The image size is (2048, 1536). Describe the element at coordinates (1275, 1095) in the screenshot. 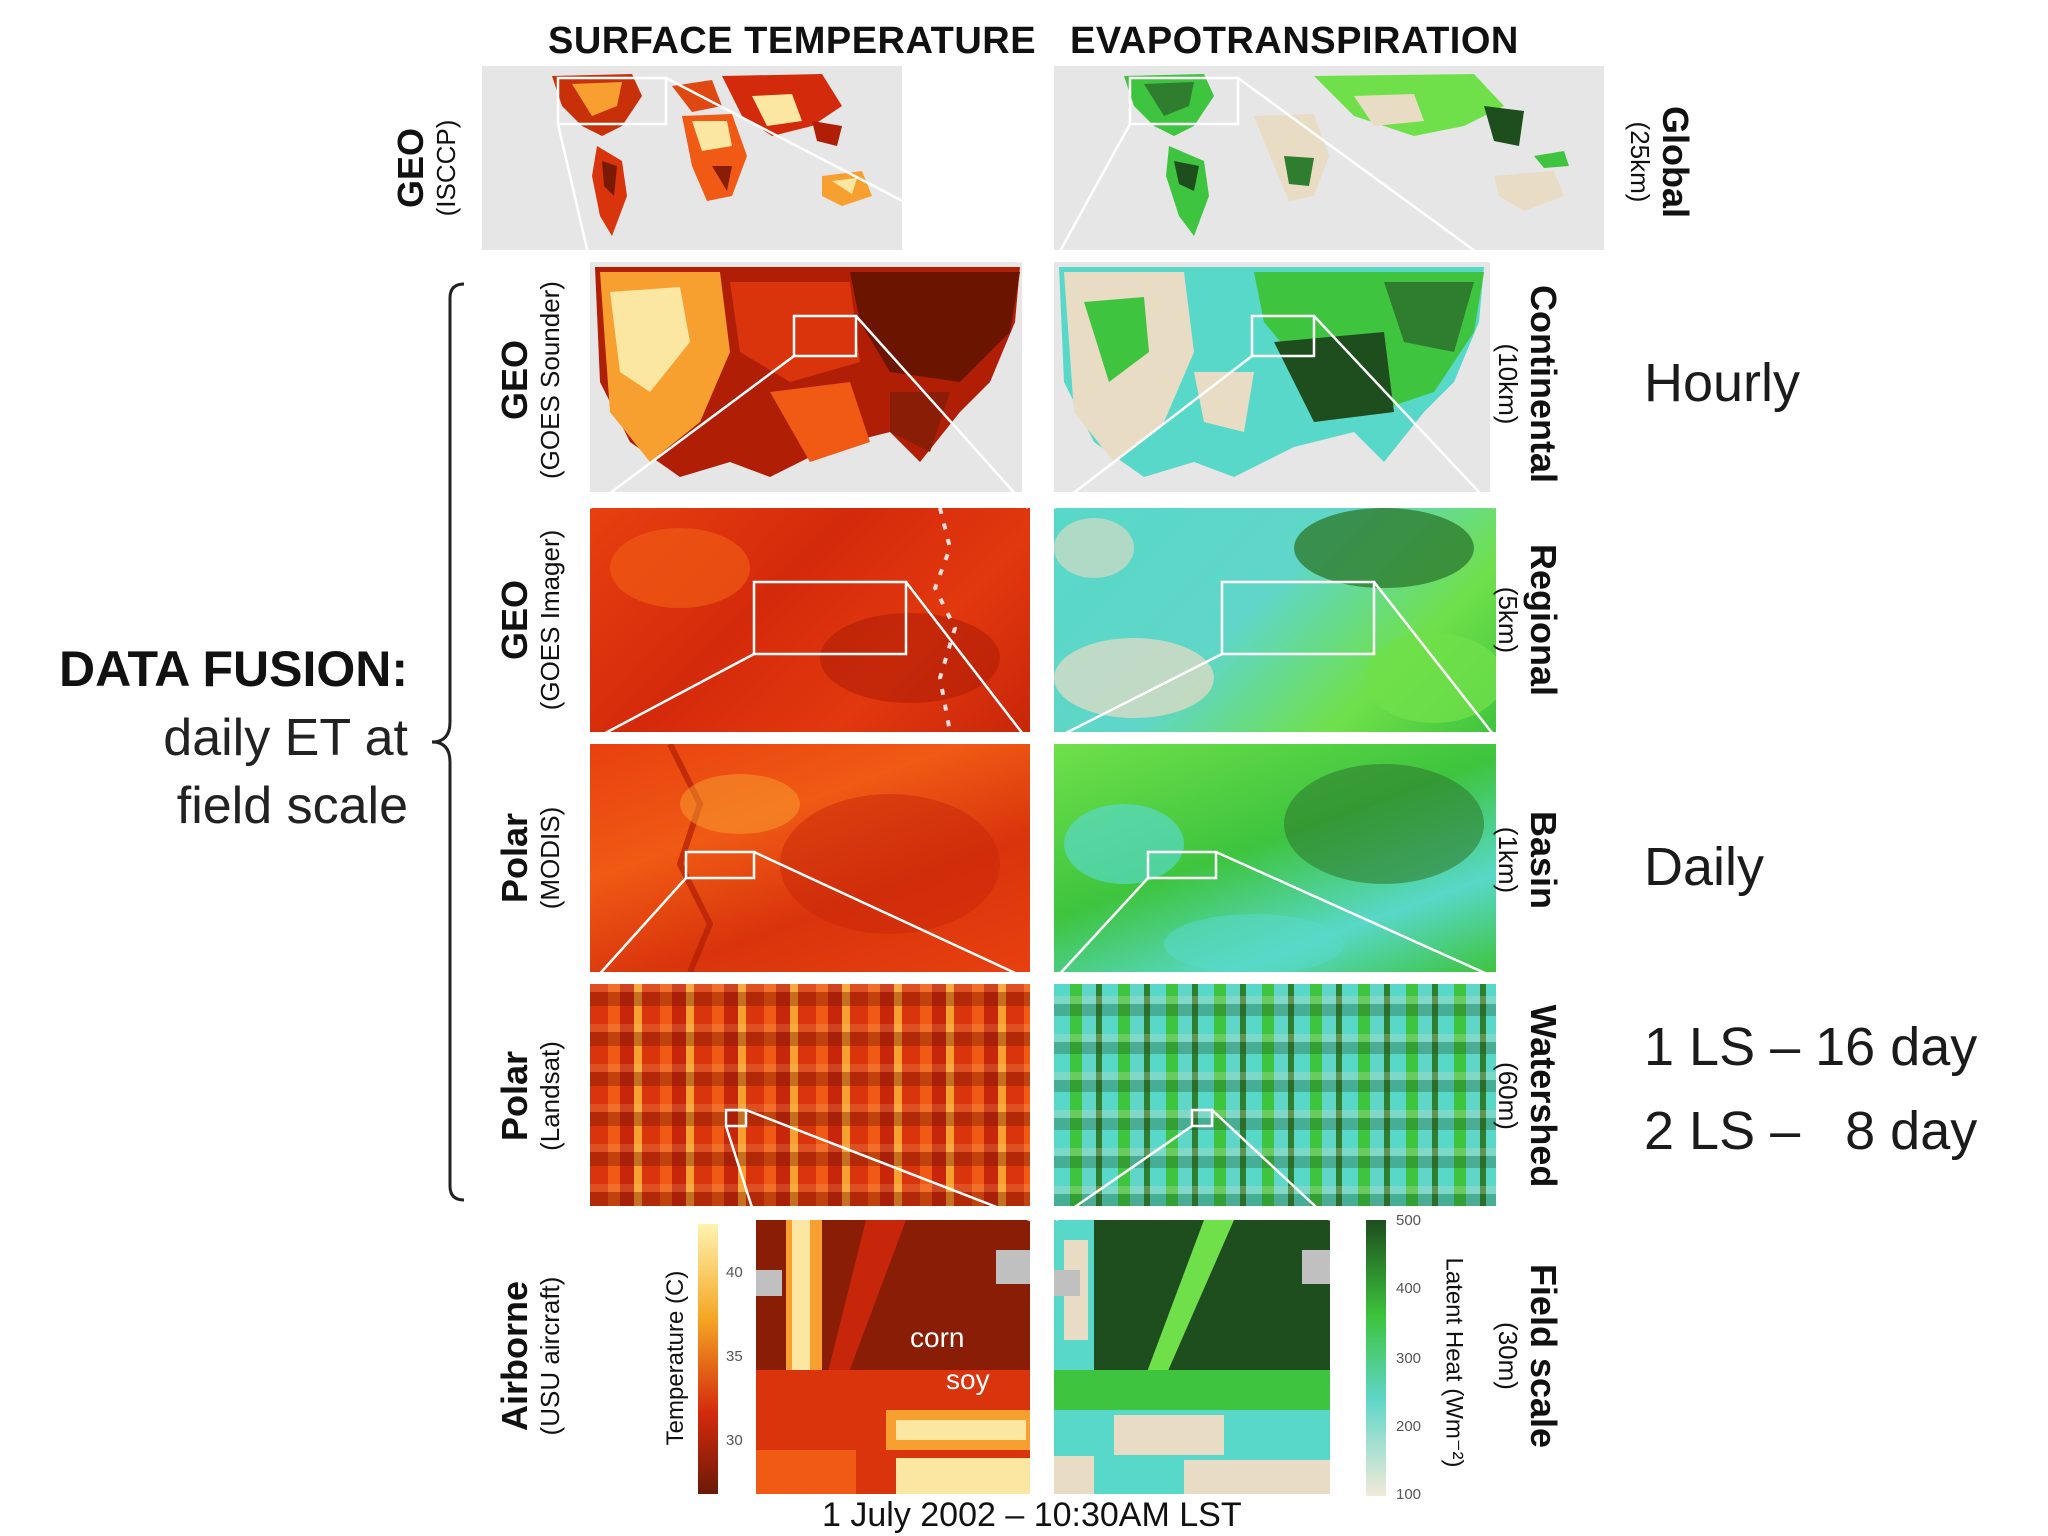

I see `watershed-et-map` at that location.